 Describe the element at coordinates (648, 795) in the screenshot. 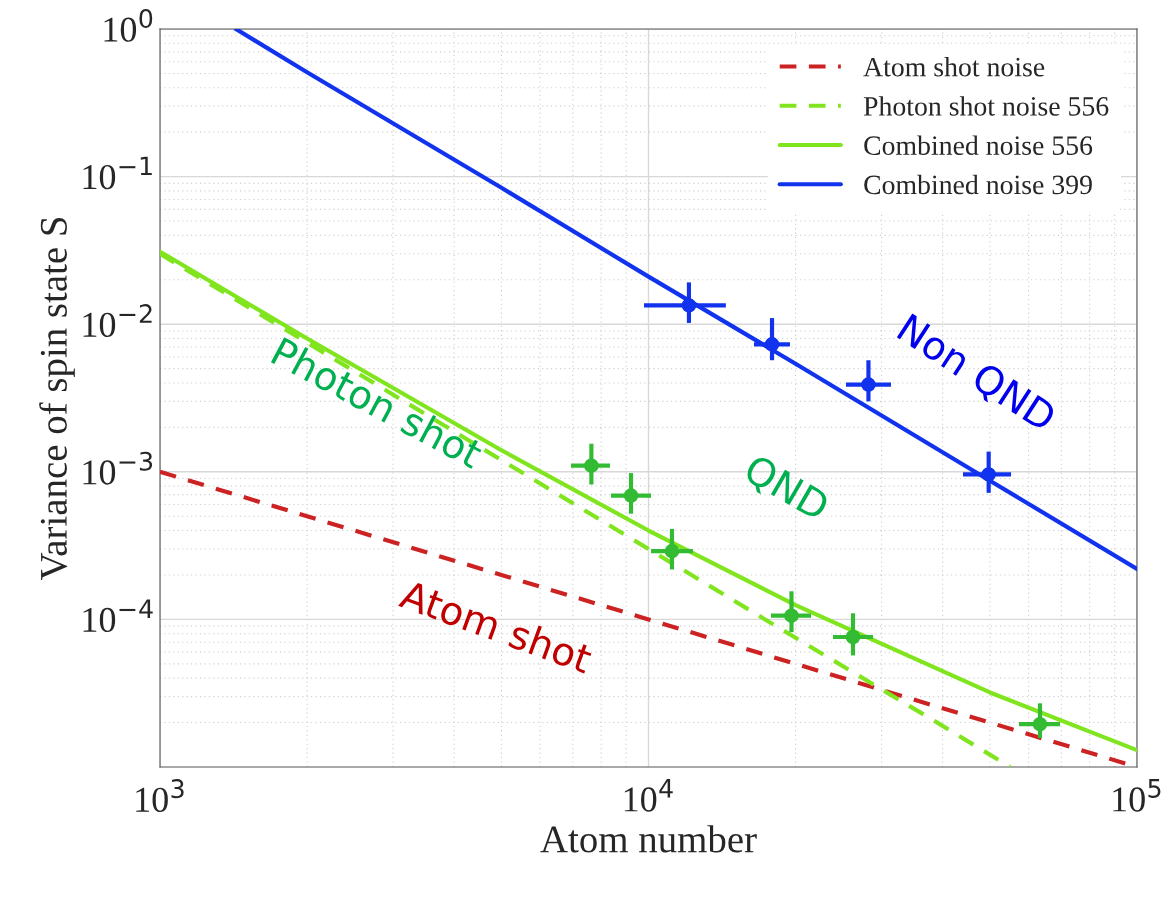

I see `x-tick-label: 10$^{4}$` at that location.